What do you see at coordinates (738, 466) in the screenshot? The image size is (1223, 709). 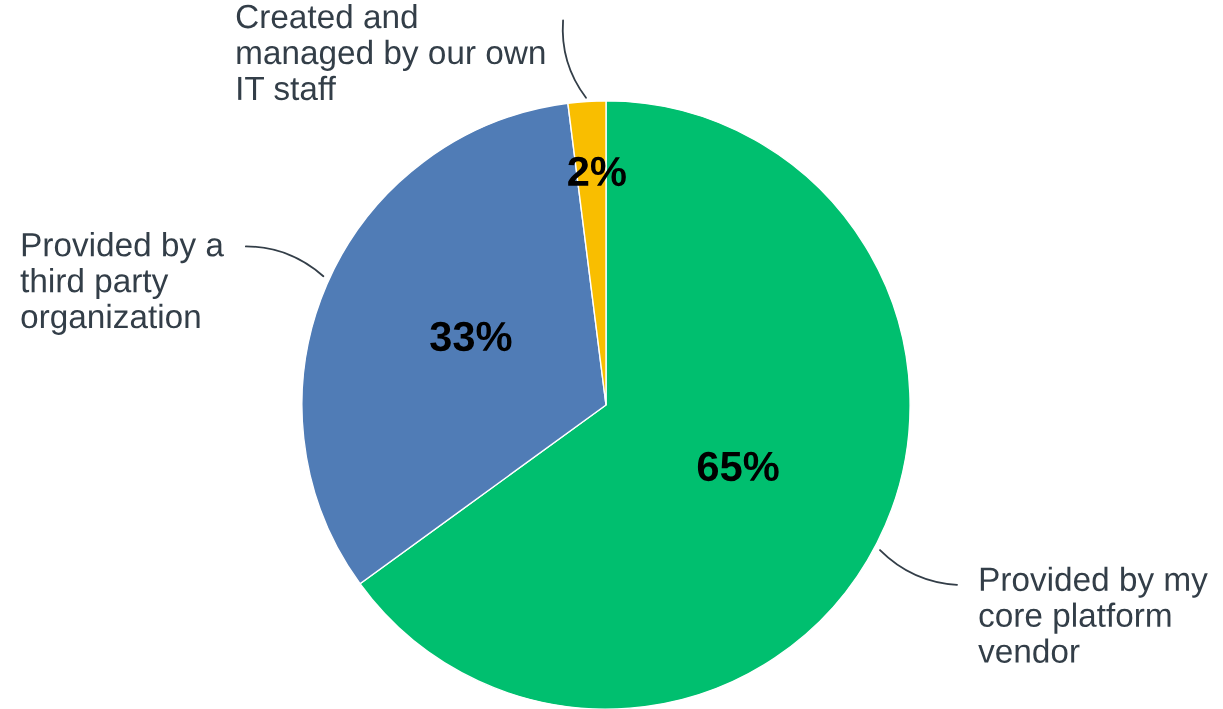 I see `data-label: 65%` at bounding box center [738, 466].